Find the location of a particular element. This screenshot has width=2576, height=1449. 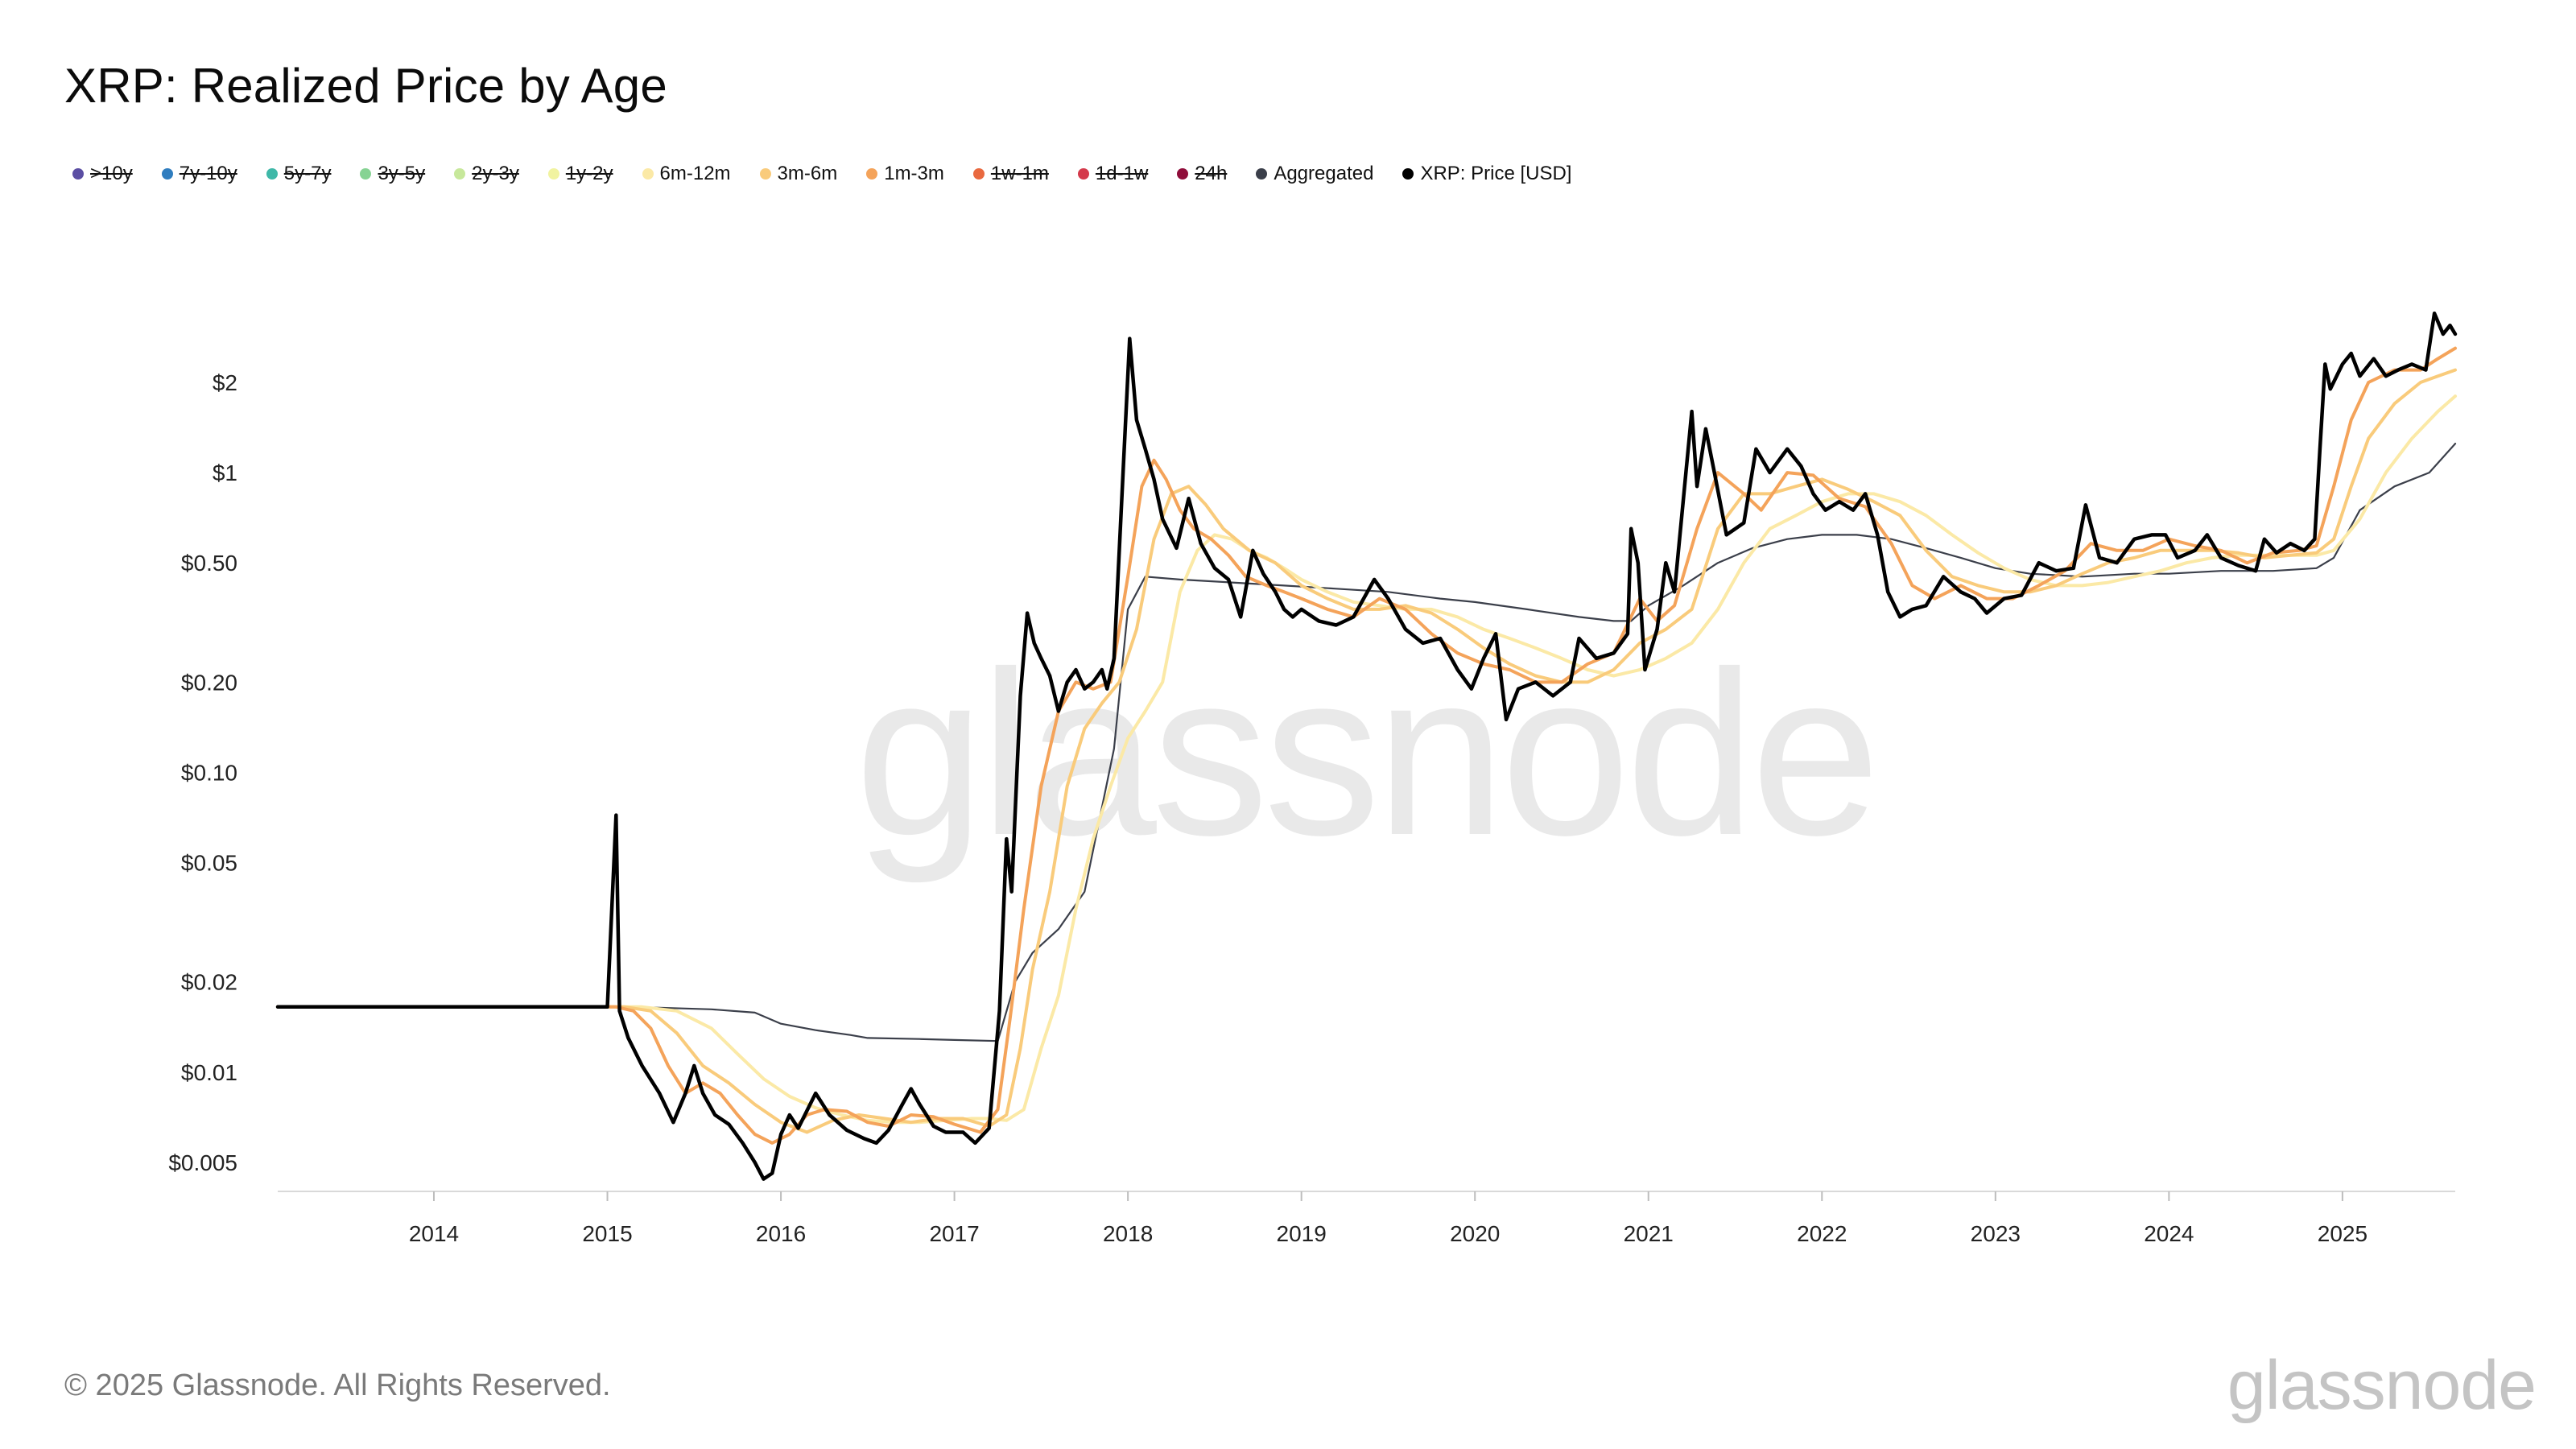

legend-item: 5y-7y is located at coordinates (299, 174).